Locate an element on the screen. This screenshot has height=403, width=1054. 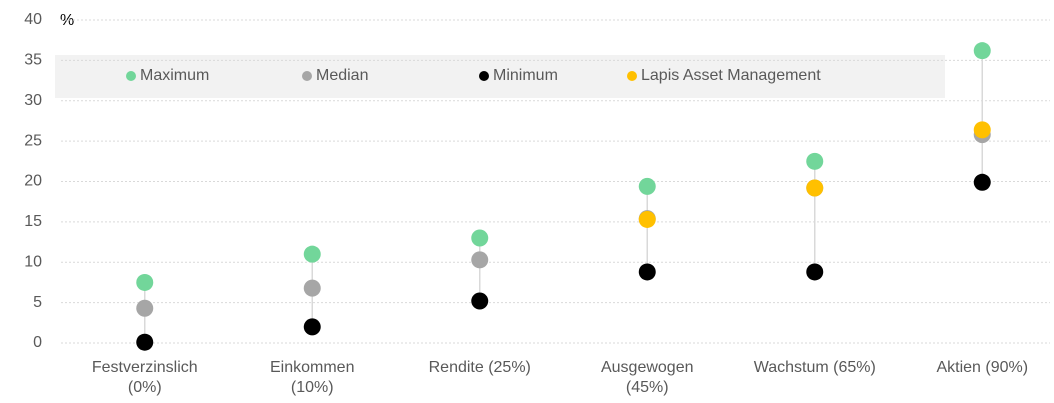
x-tick-label: Aktien (90%) is located at coordinates (982, 367).